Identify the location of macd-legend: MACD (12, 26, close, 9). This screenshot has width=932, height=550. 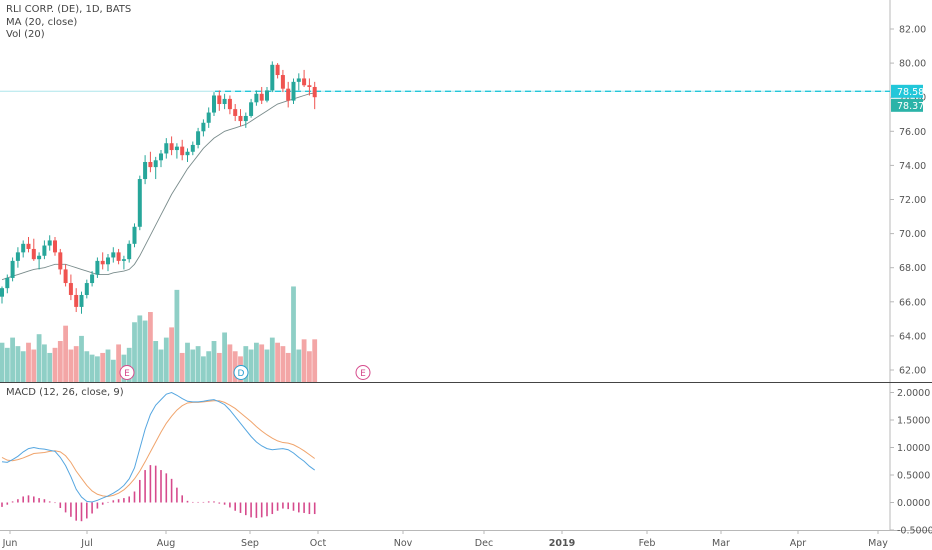
(65, 392).